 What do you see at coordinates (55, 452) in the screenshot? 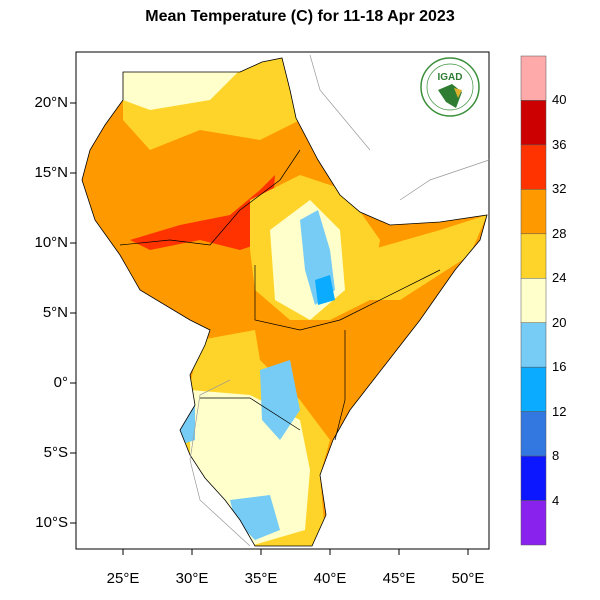
I see `lat-label: 5°S` at bounding box center [55, 452].